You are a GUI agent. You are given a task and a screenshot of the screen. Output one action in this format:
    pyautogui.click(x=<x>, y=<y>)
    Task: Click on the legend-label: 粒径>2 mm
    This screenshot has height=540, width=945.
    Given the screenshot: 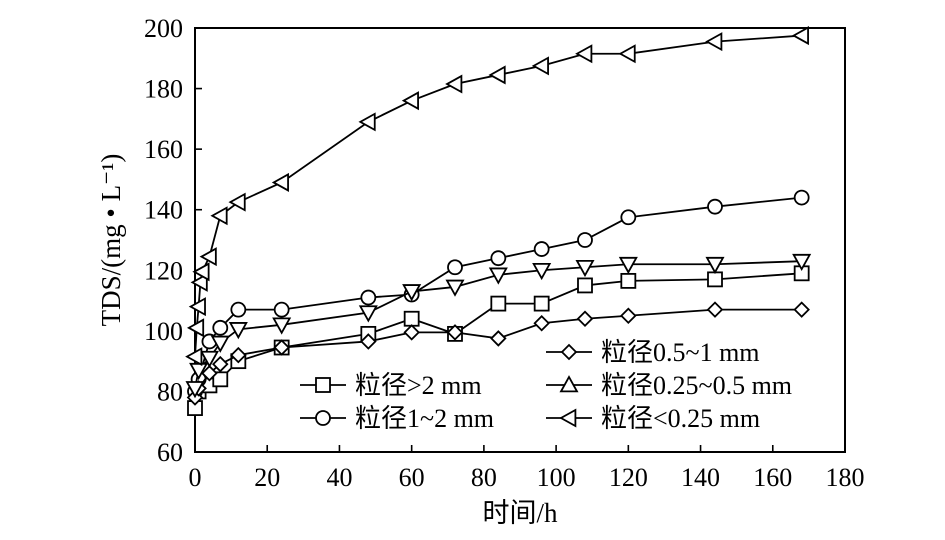 What is the action you would take?
    pyautogui.click(x=418, y=385)
    